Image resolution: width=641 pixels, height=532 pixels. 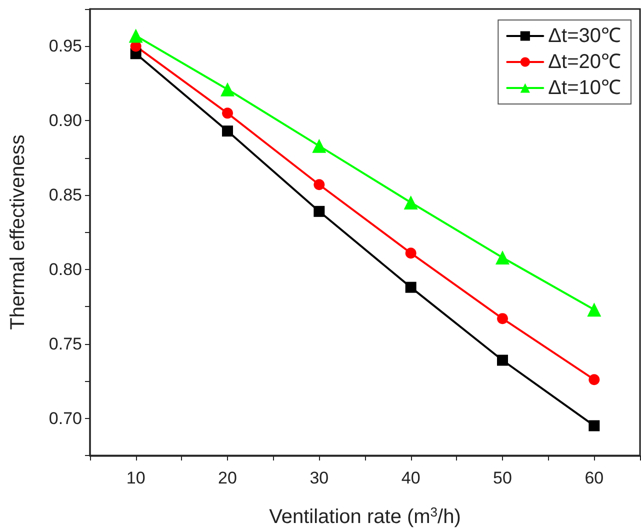 What do you see at coordinates (410, 478) in the screenshot?
I see `x-tick-label: 40` at bounding box center [410, 478].